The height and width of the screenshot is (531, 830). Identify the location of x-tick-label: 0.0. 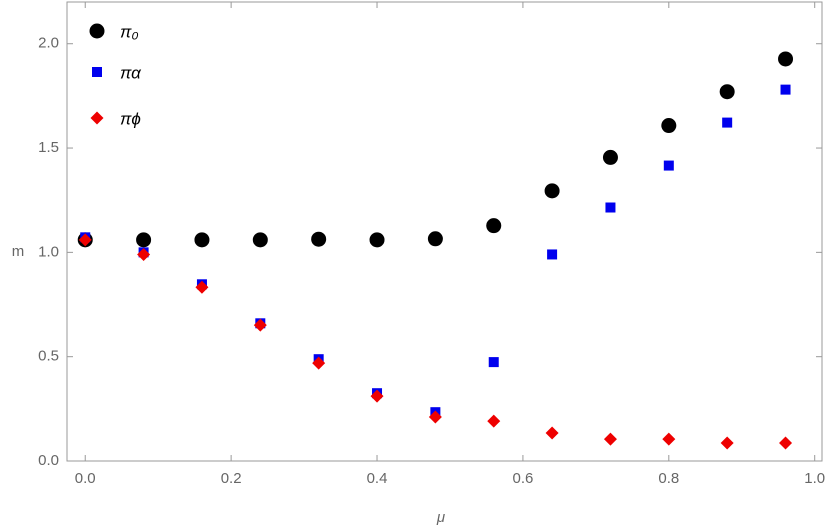
(85, 478).